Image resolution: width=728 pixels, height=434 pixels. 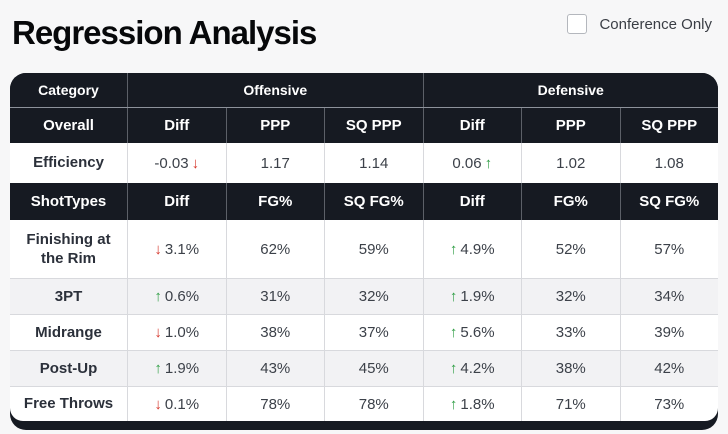 I want to click on defensive-group-header: Defensive, so click(x=570, y=90).